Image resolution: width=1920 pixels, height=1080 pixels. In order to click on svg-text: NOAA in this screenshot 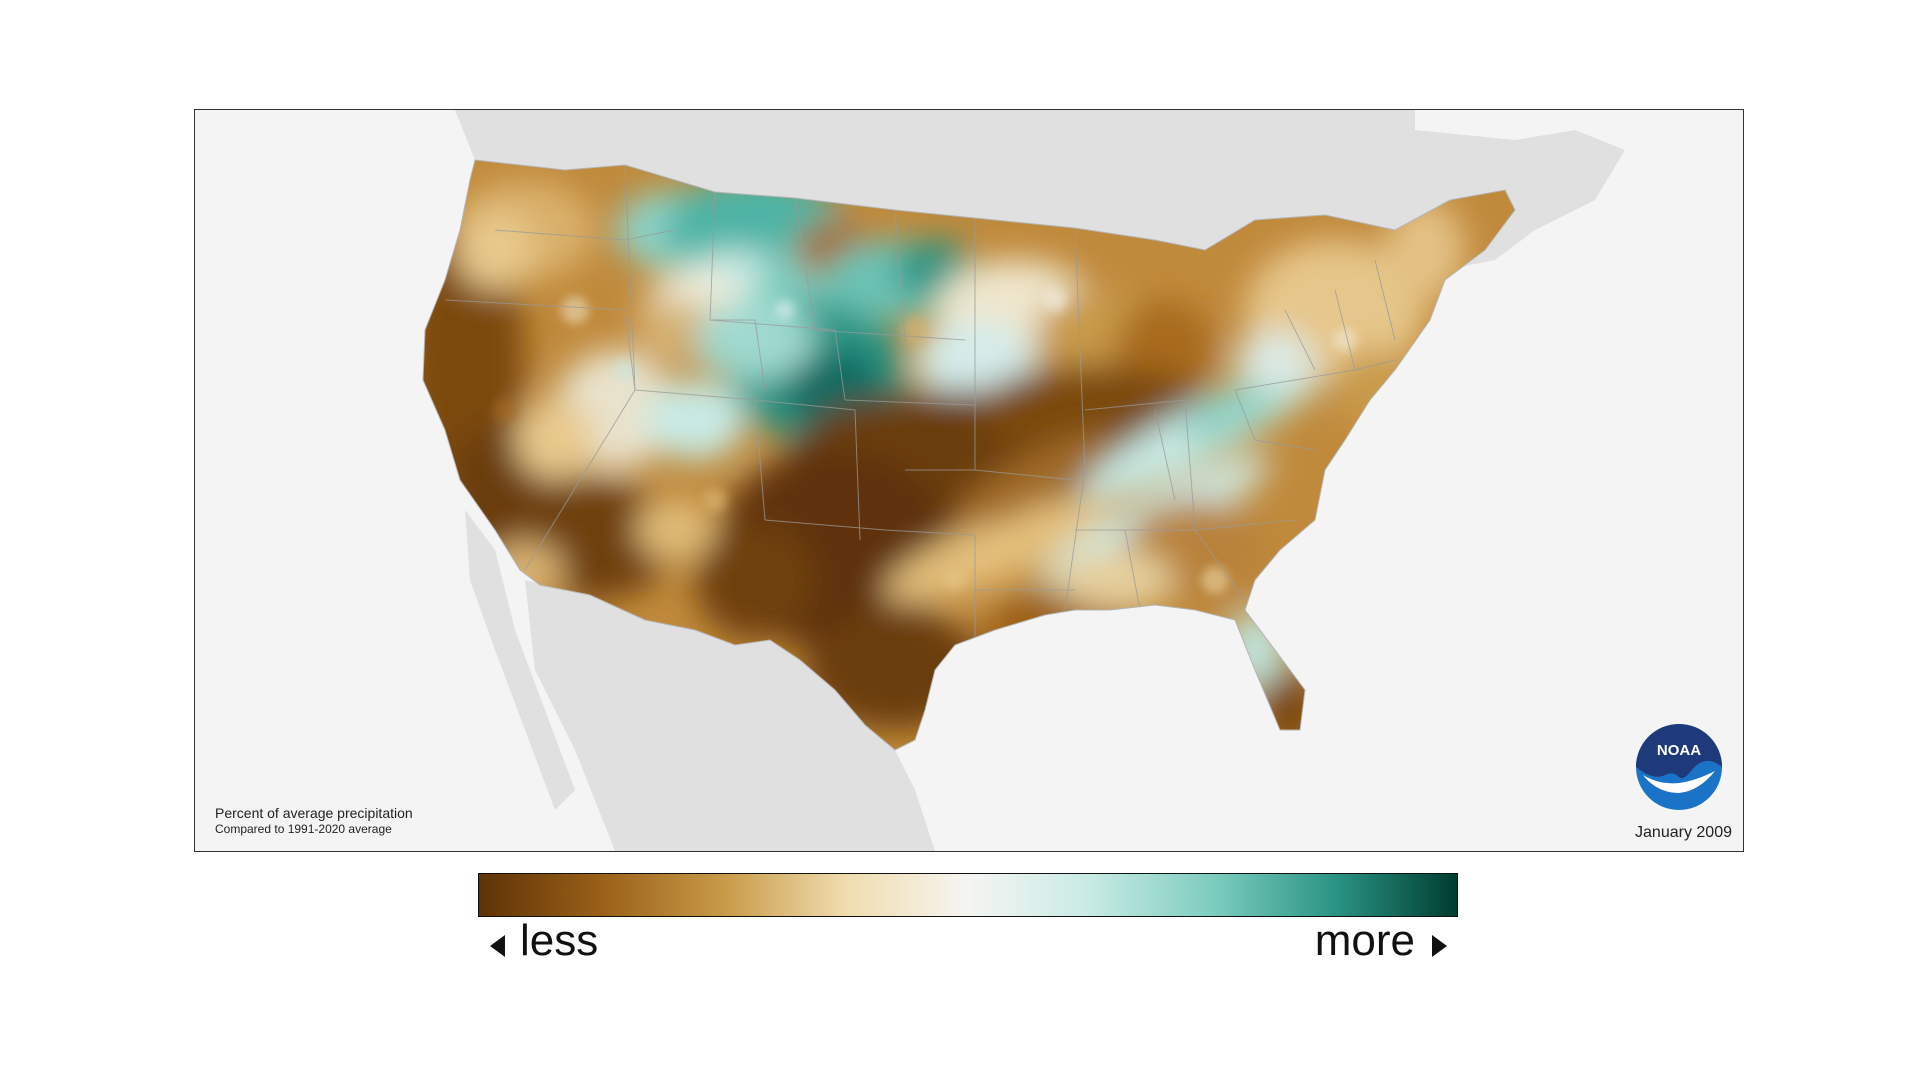, I will do `click(1679, 750)`.